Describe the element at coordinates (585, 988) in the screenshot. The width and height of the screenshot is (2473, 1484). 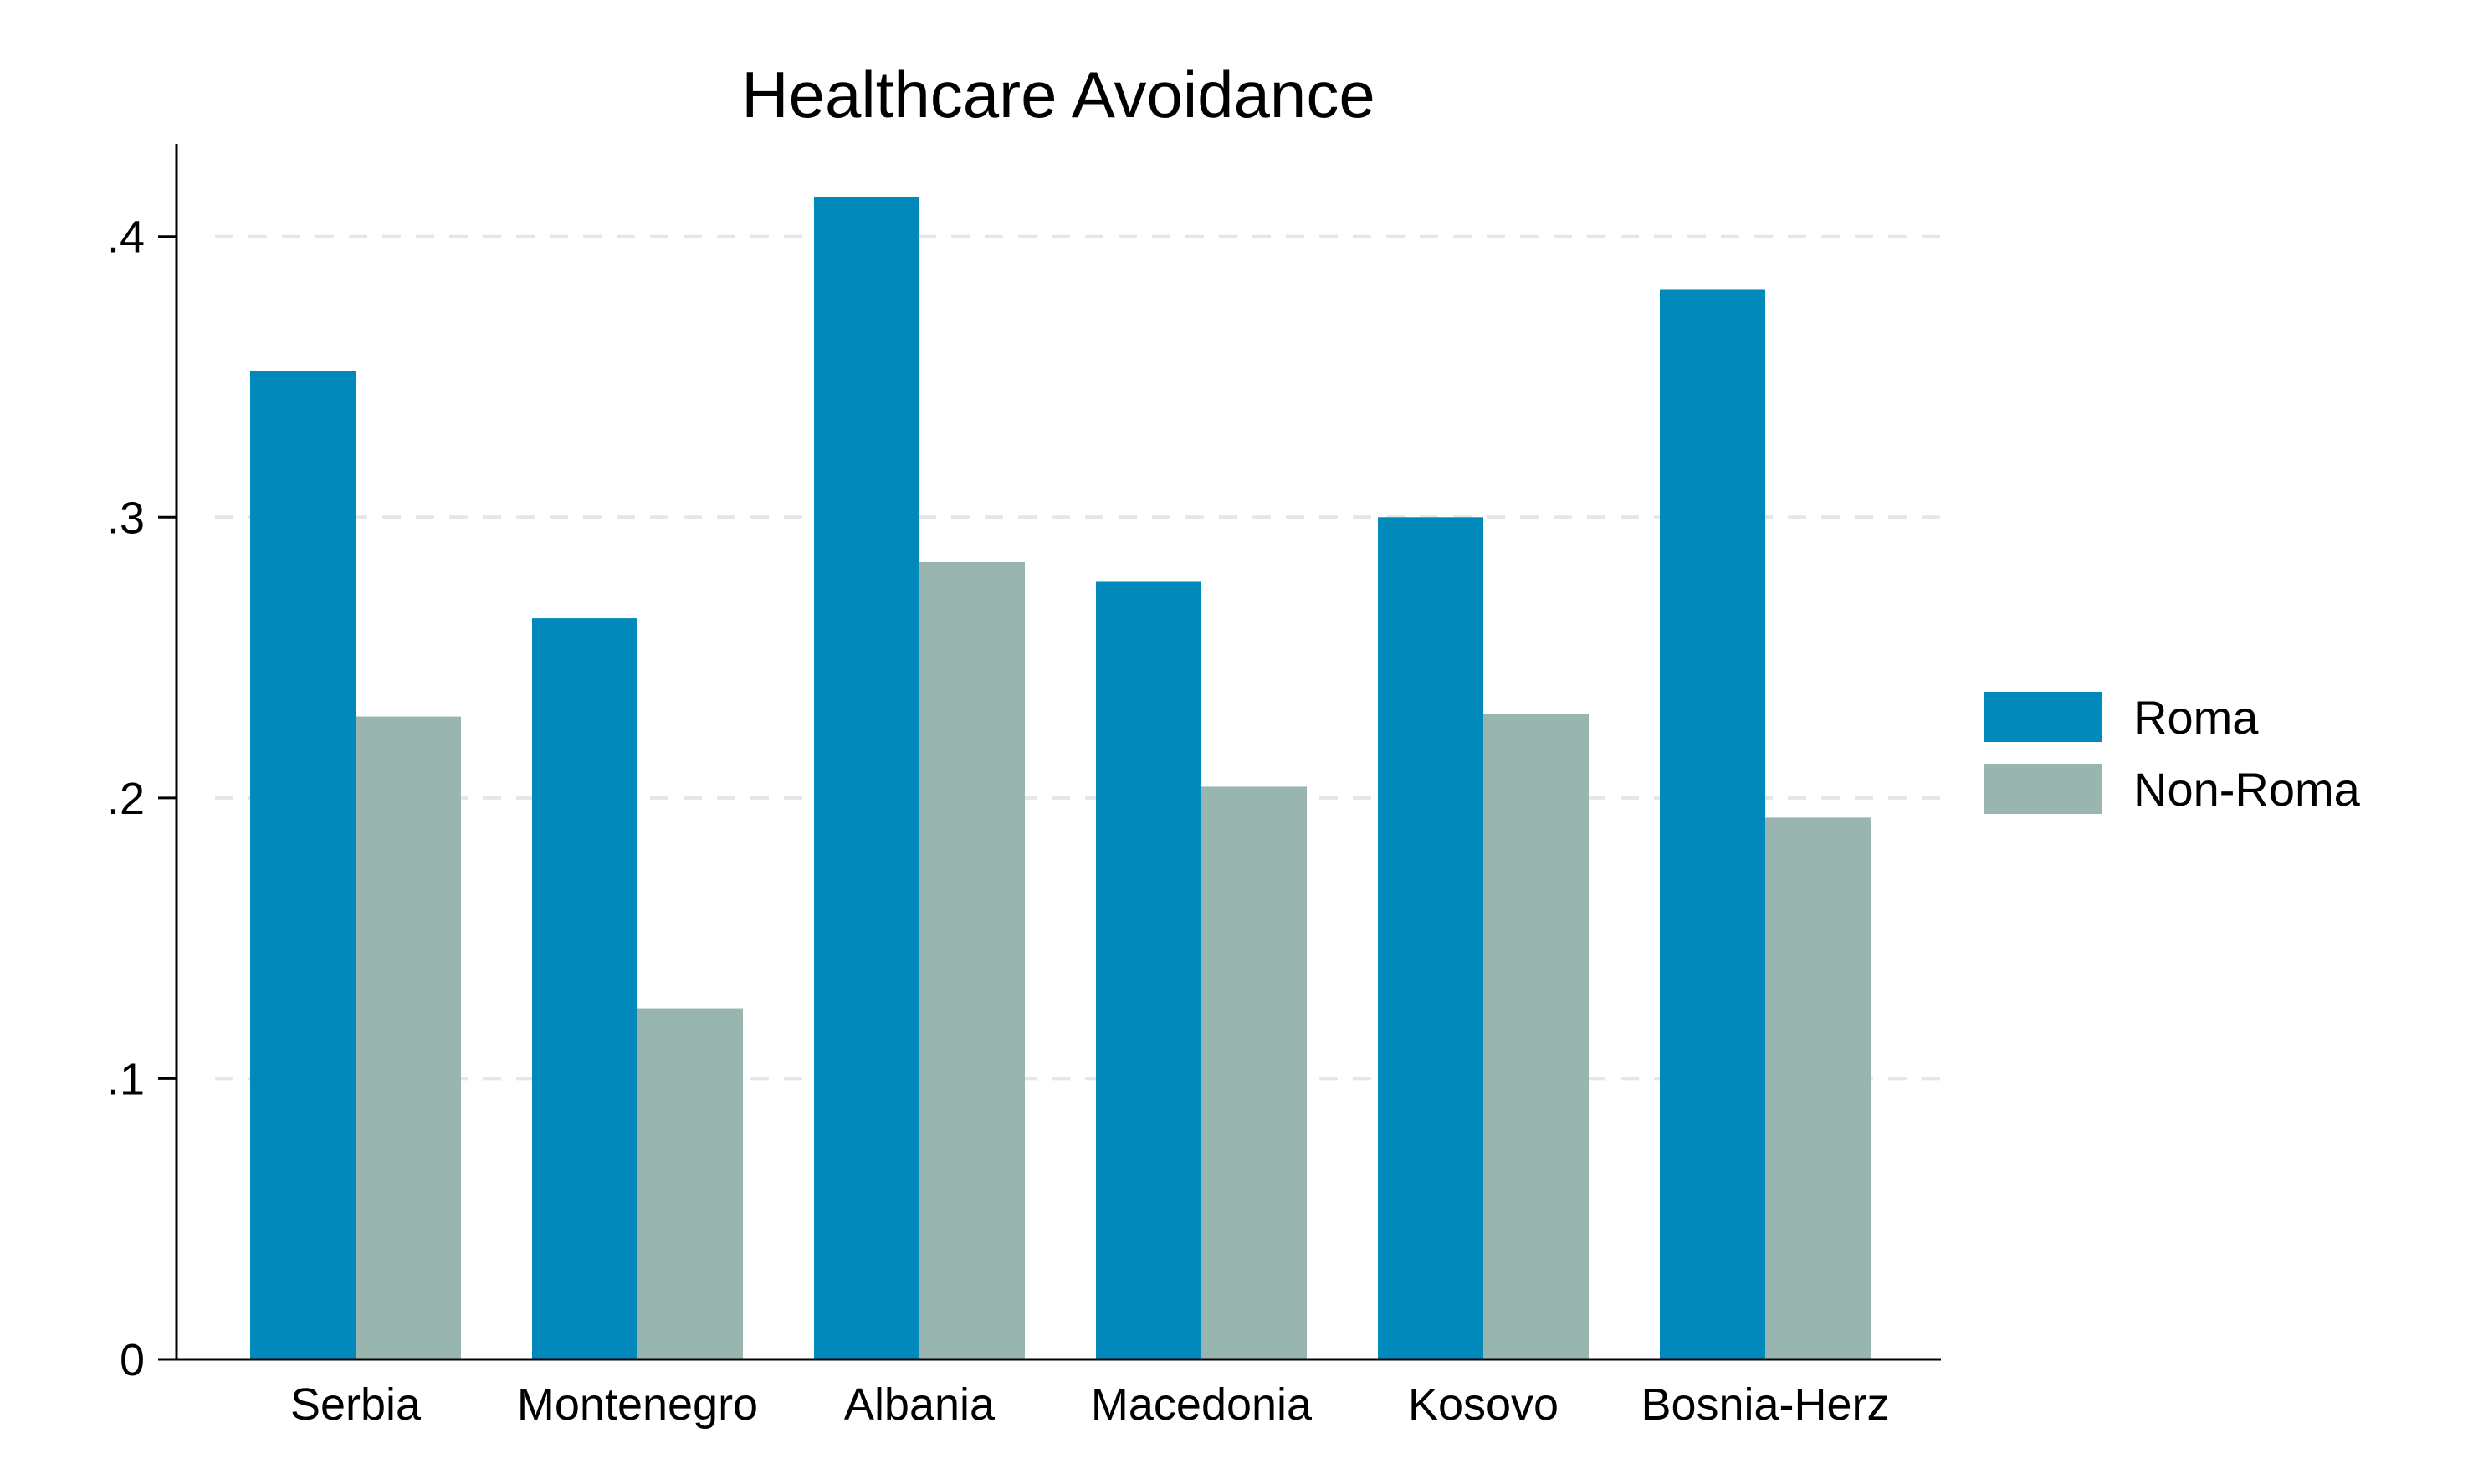
I see `bar-roma-montenegro` at that location.